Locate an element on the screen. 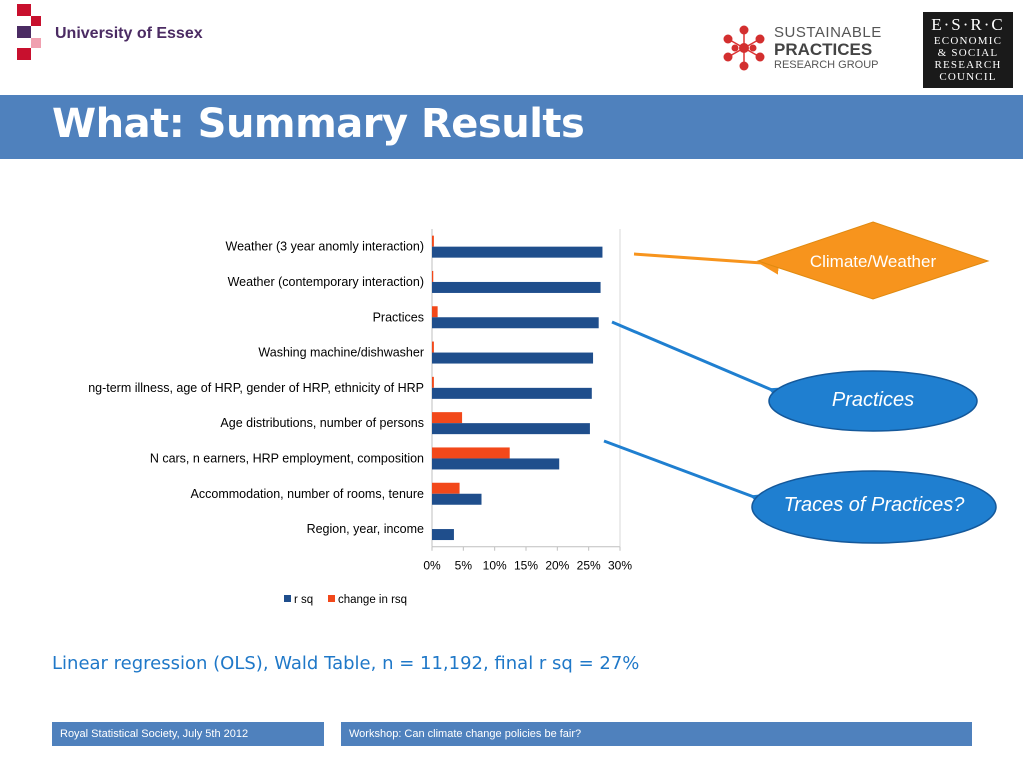  x-tick-label: 25% is located at coordinates (589, 566).